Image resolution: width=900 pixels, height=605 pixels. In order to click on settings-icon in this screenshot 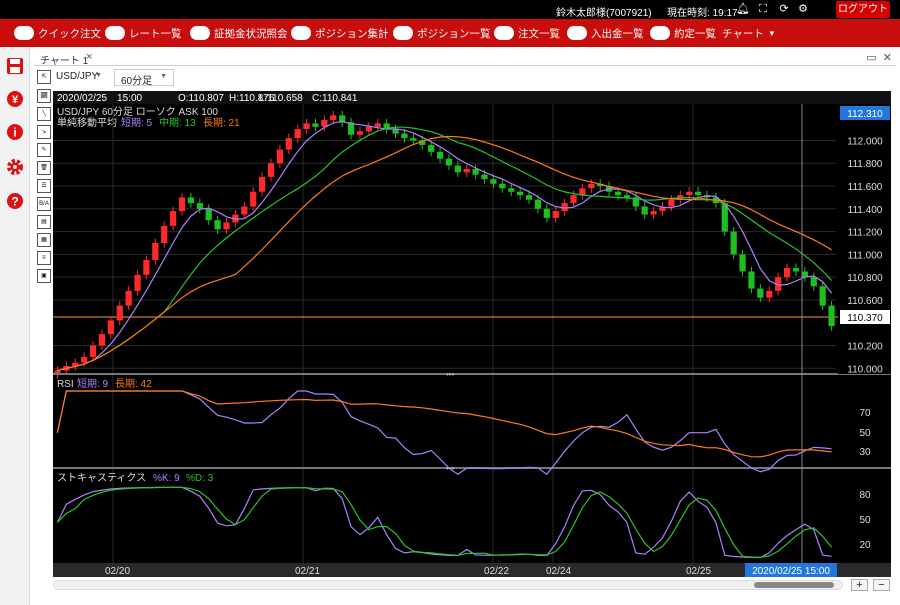, I will do `click(15, 167)`.